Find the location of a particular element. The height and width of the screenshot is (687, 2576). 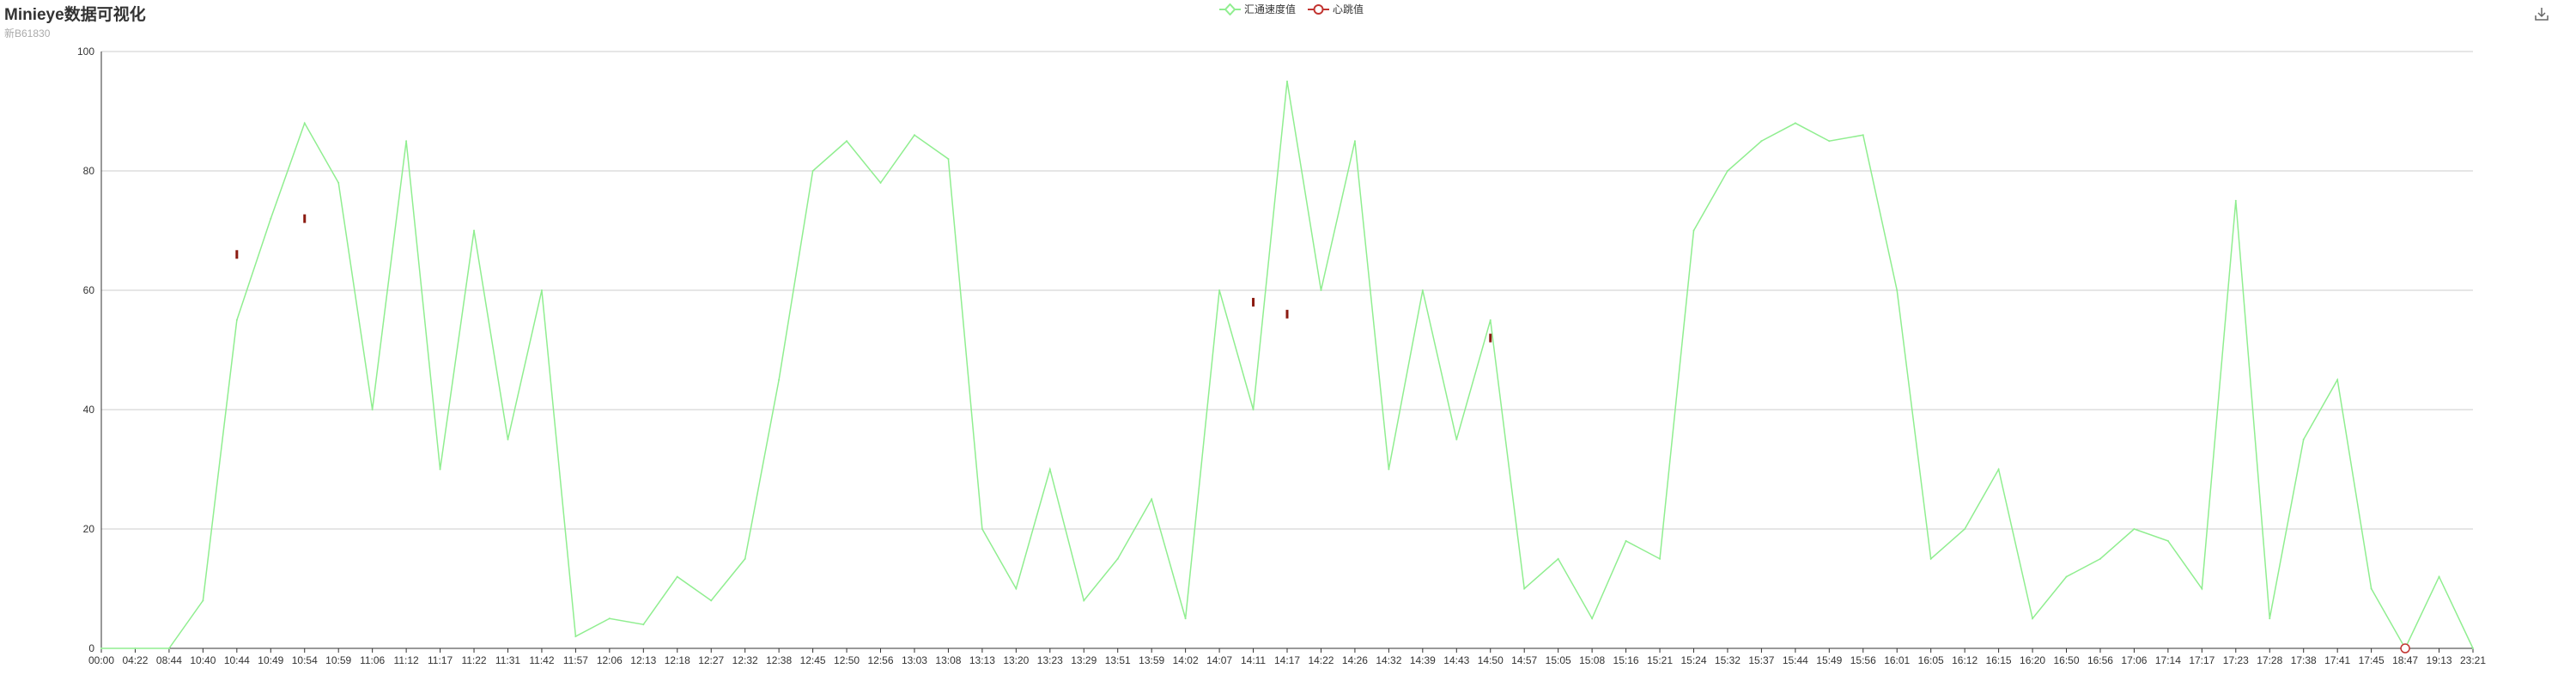

y-tick-label: 80 is located at coordinates (89, 171).